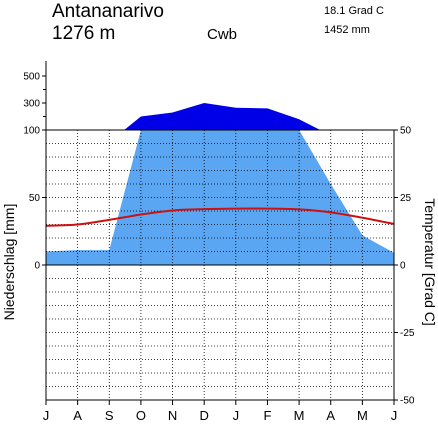 This screenshot has width=438, height=428. I want to click on annual-mean-temp: 18.1 Grad C, so click(354, 11).